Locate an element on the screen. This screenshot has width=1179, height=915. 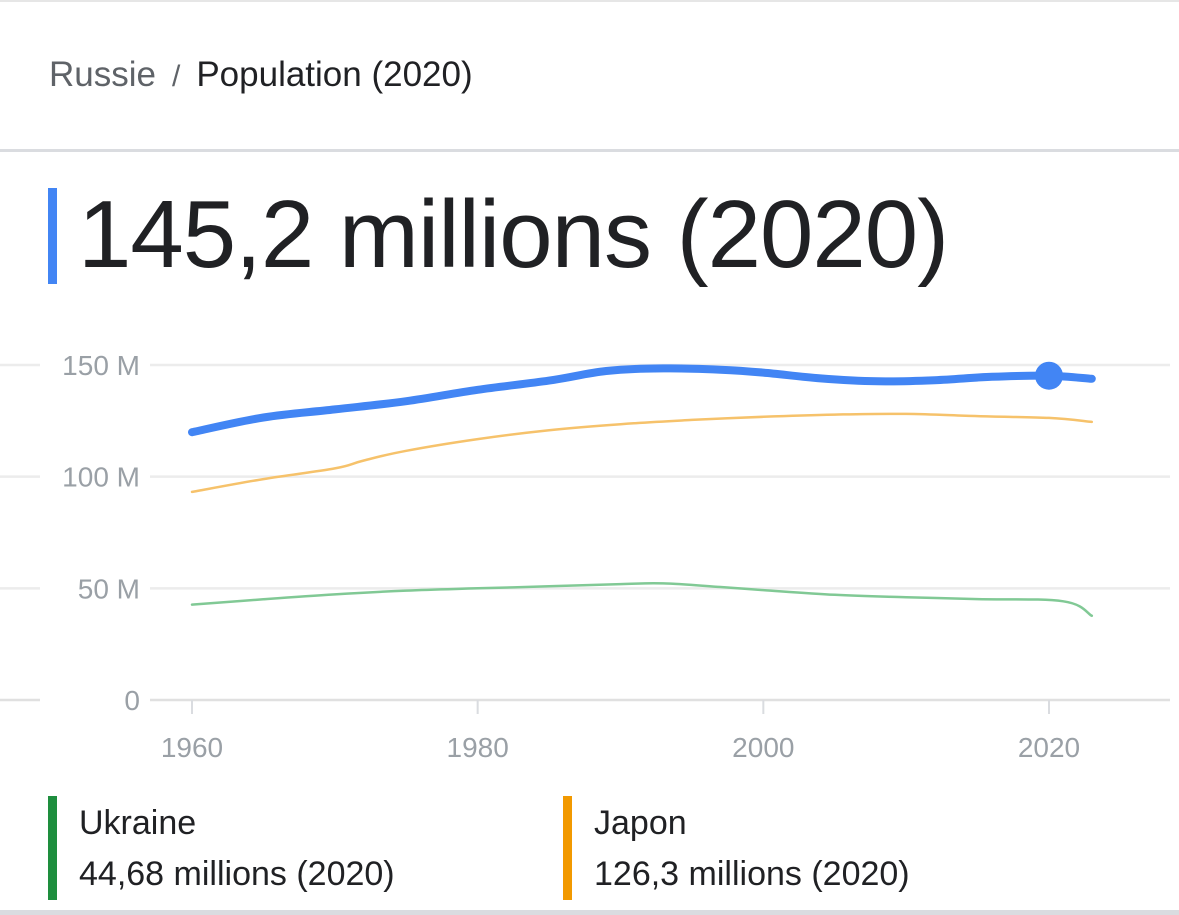
y-tick-label-0: 0 is located at coordinates (132, 700).